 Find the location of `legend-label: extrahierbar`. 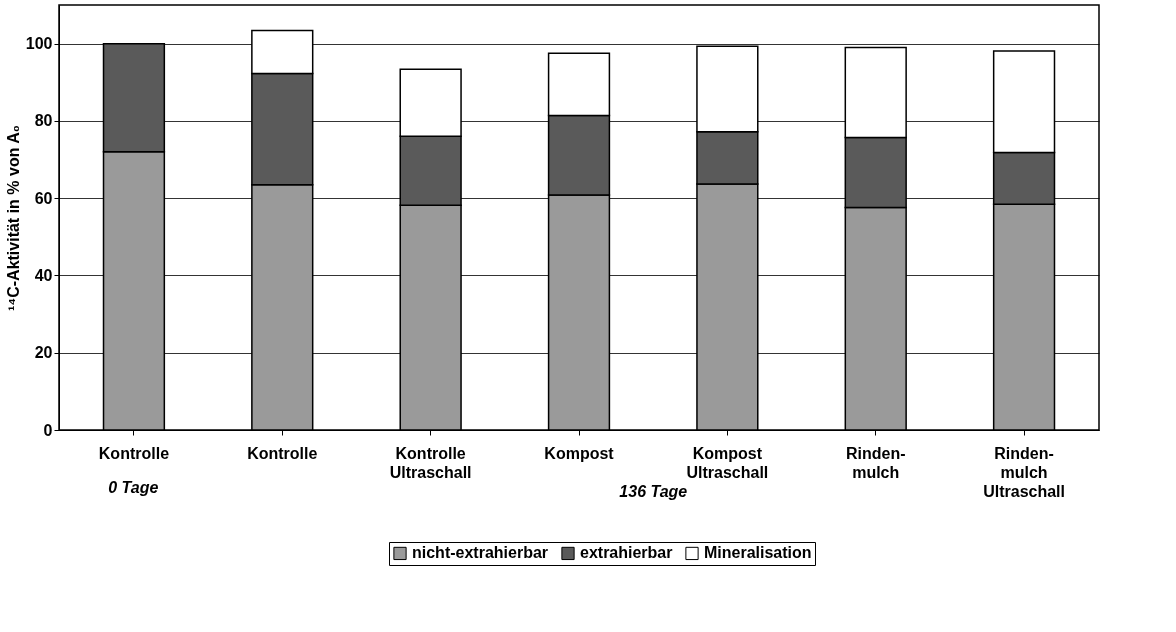

legend-label: extrahierbar is located at coordinates (626, 553).